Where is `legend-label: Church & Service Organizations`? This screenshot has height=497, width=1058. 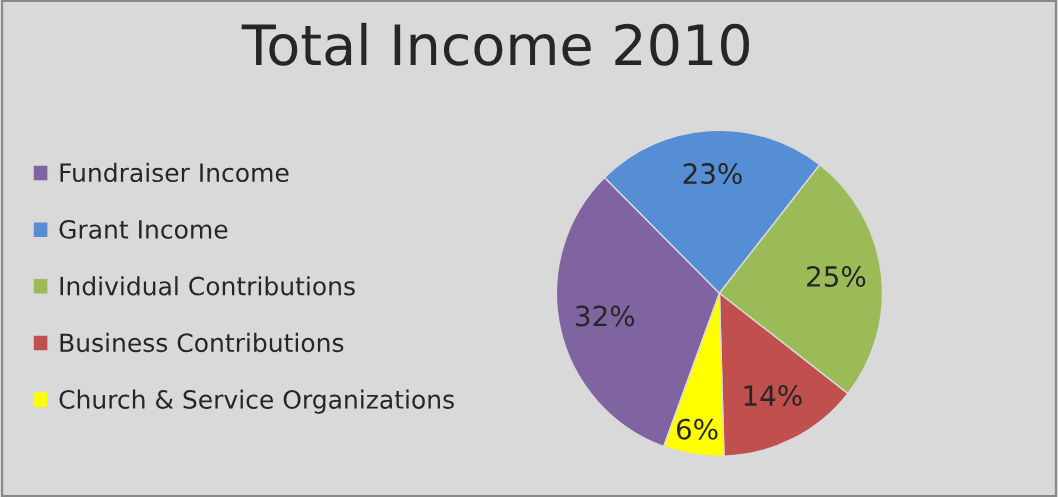 legend-label: Church & Service Organizations is located at coordinates (256, 401).